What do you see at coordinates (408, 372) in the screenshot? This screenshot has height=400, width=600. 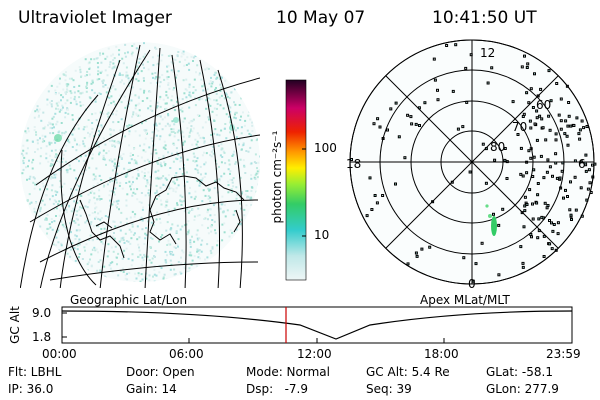 I see `info-gc-alt: GC Alt: 5.4 Re` at bounding box center [408, 372].